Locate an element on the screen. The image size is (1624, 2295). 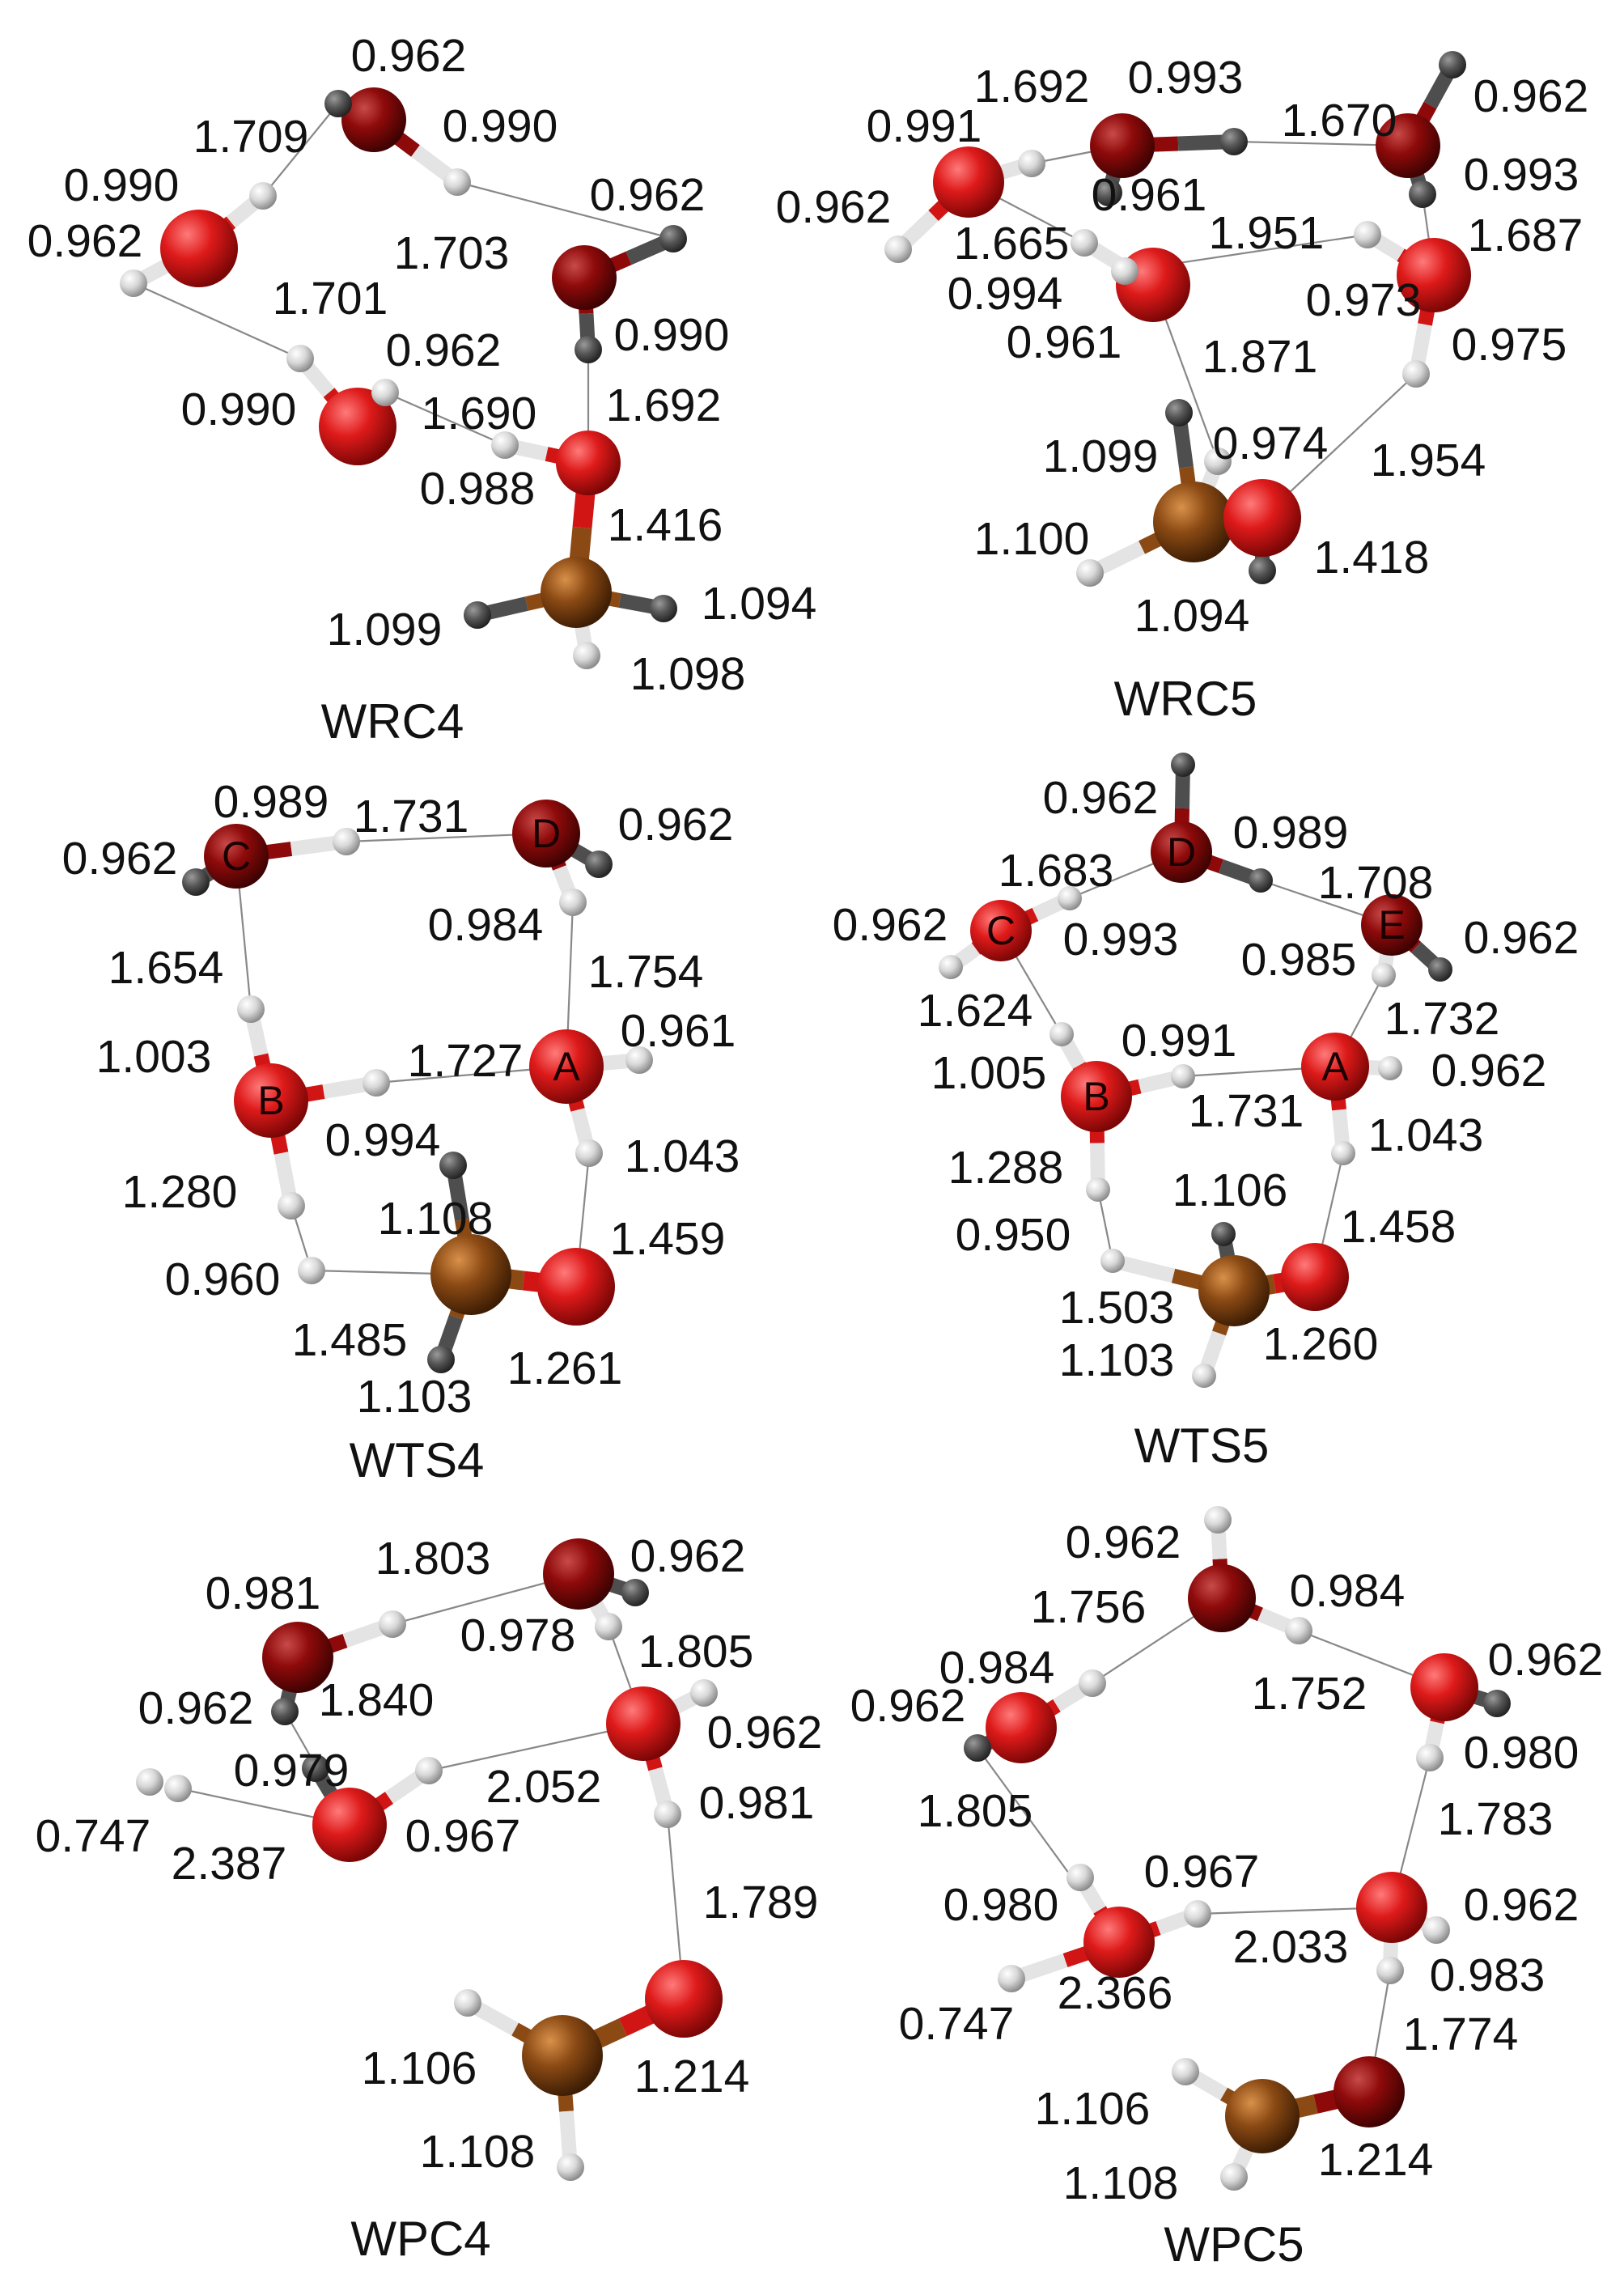
bond-length-label: 0.993 is located at coordinates (1521, 175).